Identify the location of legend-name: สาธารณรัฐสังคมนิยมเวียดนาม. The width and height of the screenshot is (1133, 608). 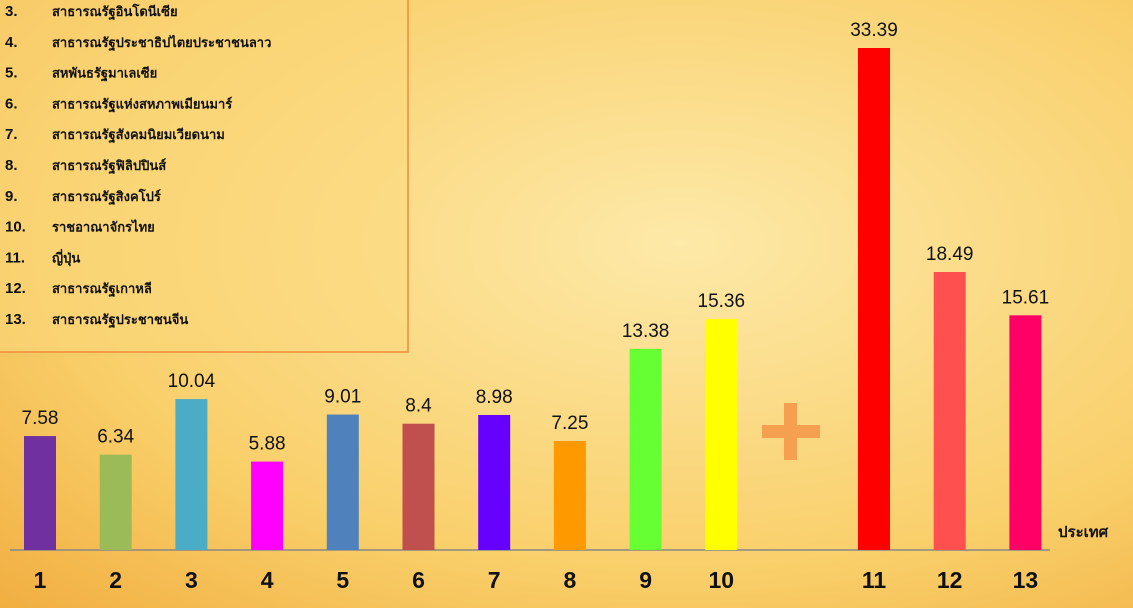
(138, 135).